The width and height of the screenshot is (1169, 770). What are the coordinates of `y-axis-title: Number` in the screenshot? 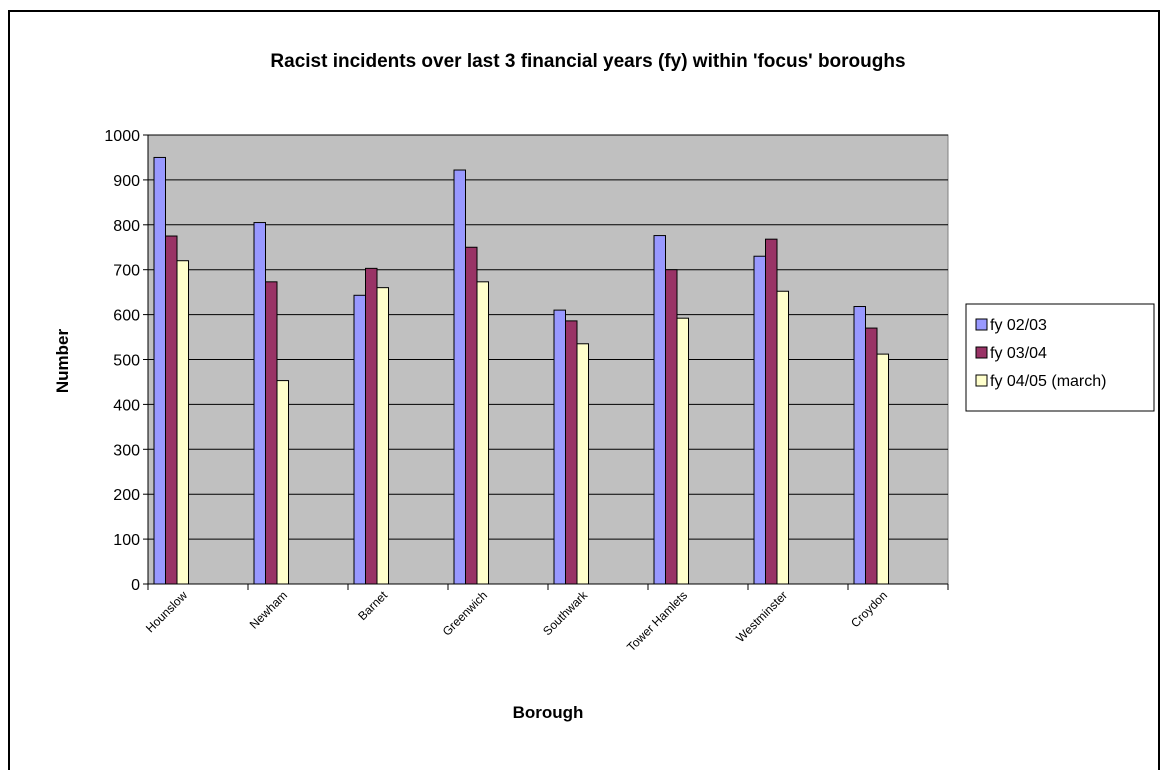 It's located at (62, 361).